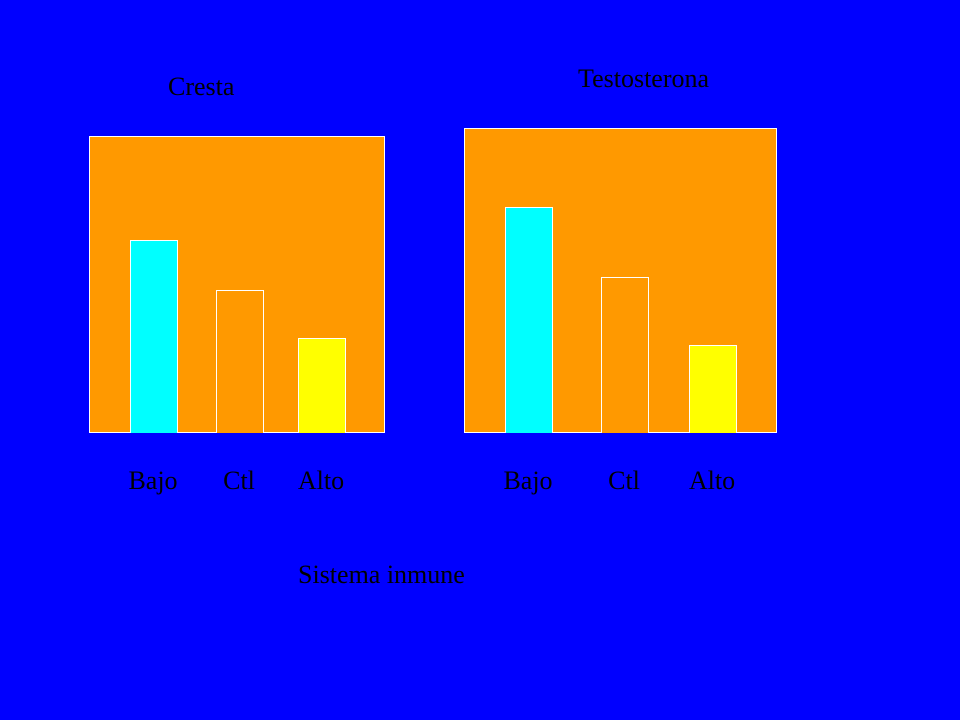 The image size is (960, 720). Describe the element at coordinates (625, 355) in the screenshot. I see `bar-testosterona-ctl` at that location.